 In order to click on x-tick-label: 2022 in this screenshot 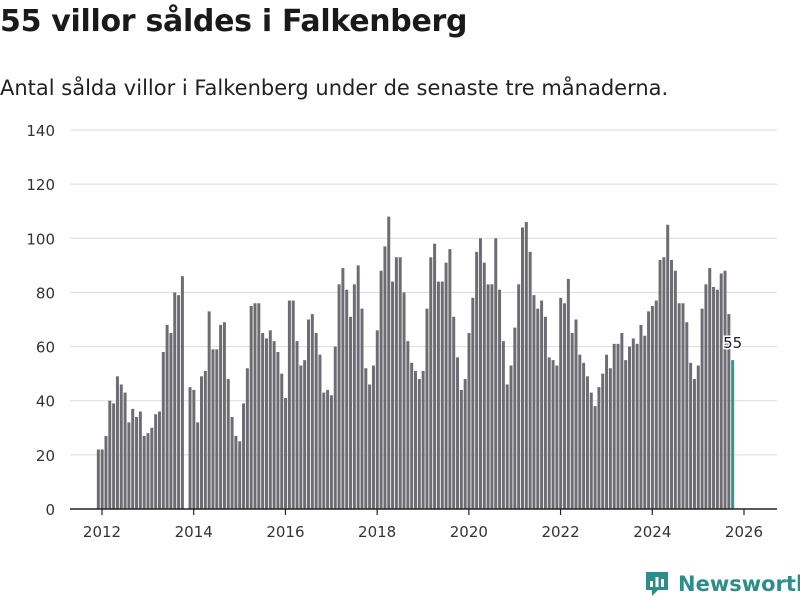, I will do `click(560, 532)`.